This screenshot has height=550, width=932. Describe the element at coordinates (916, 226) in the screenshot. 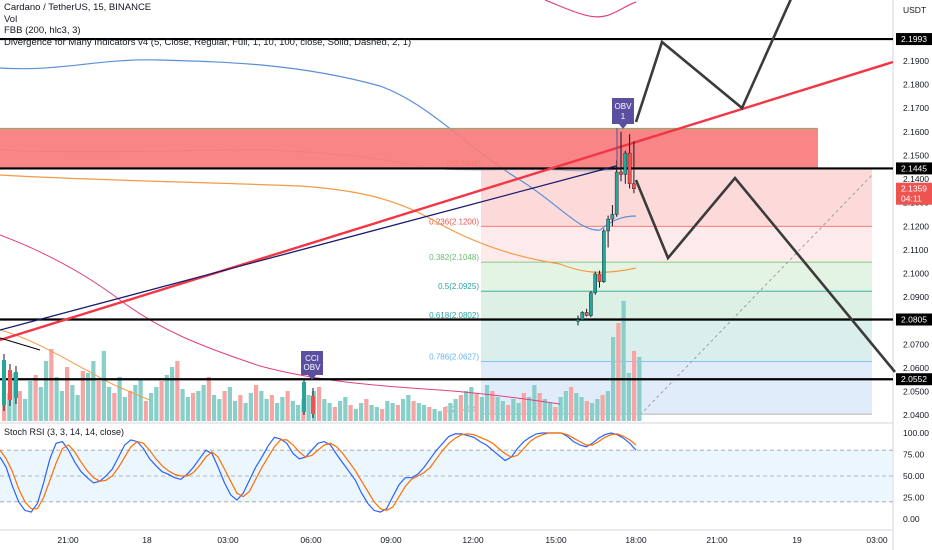

I see `price-tick: 2.1200` at that location.